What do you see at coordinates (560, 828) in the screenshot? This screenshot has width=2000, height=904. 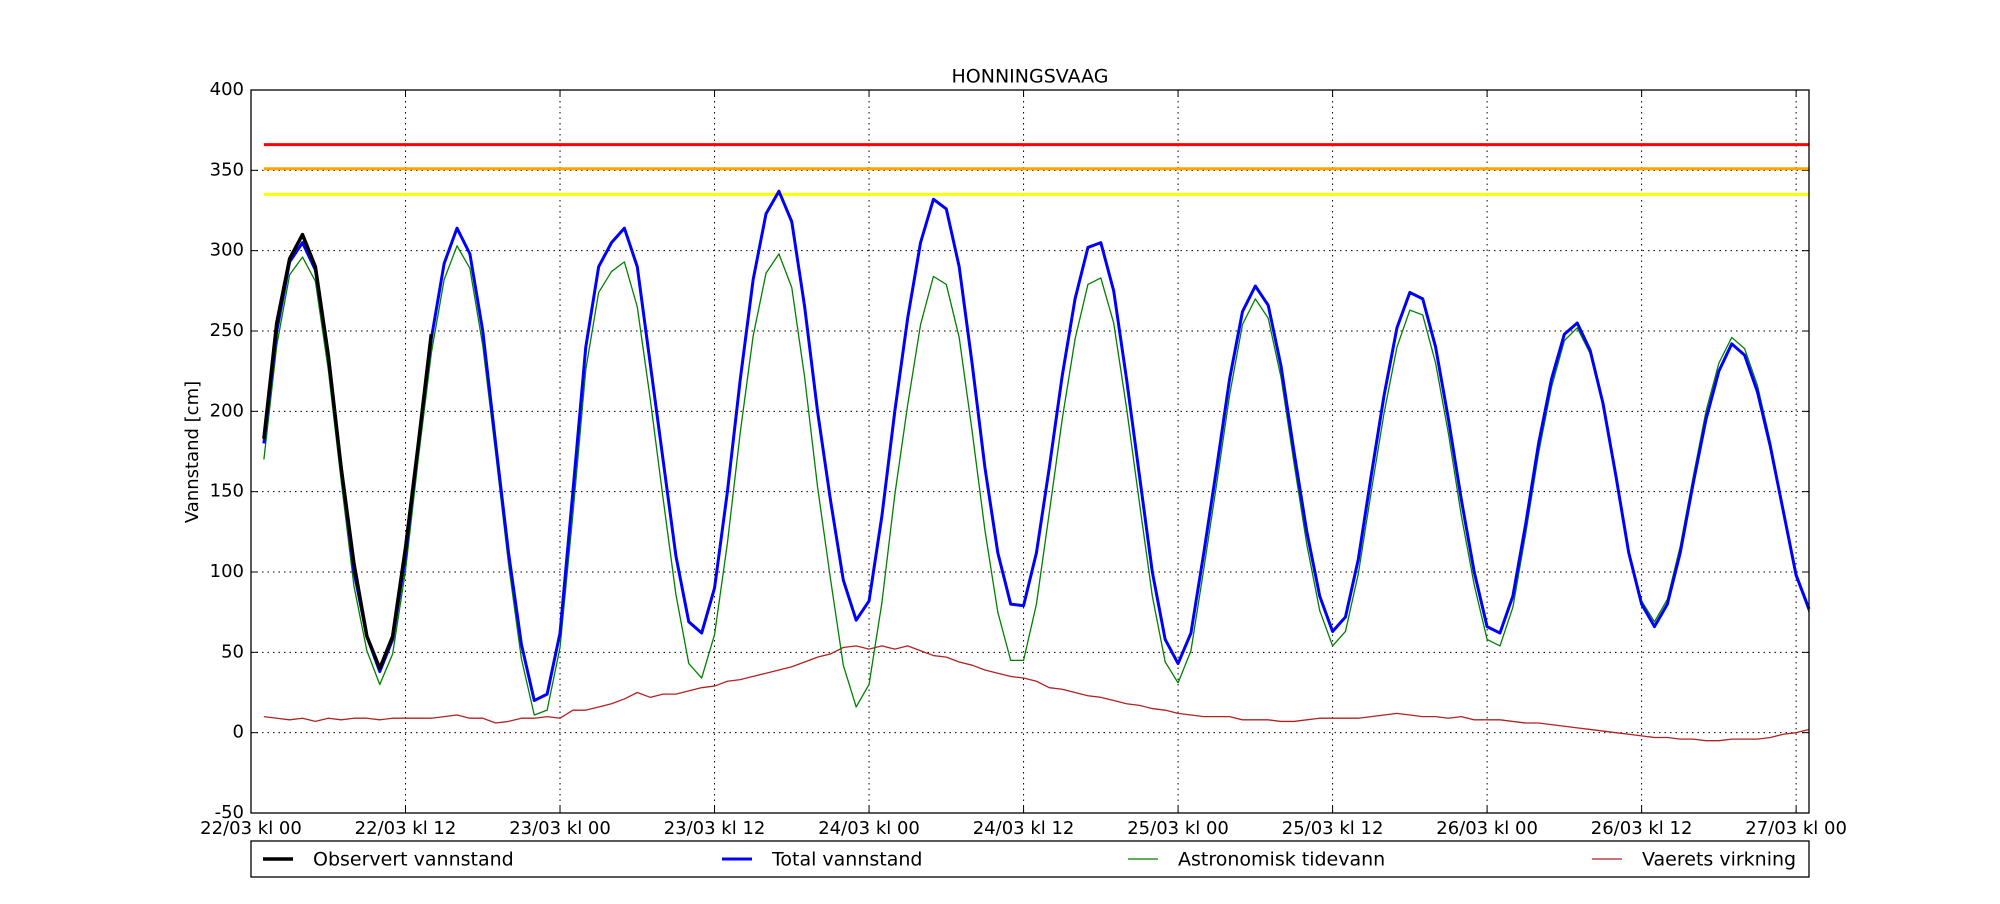 I see `x-tick-label: 23/03 kl 00` at bounding box center [560, 828].